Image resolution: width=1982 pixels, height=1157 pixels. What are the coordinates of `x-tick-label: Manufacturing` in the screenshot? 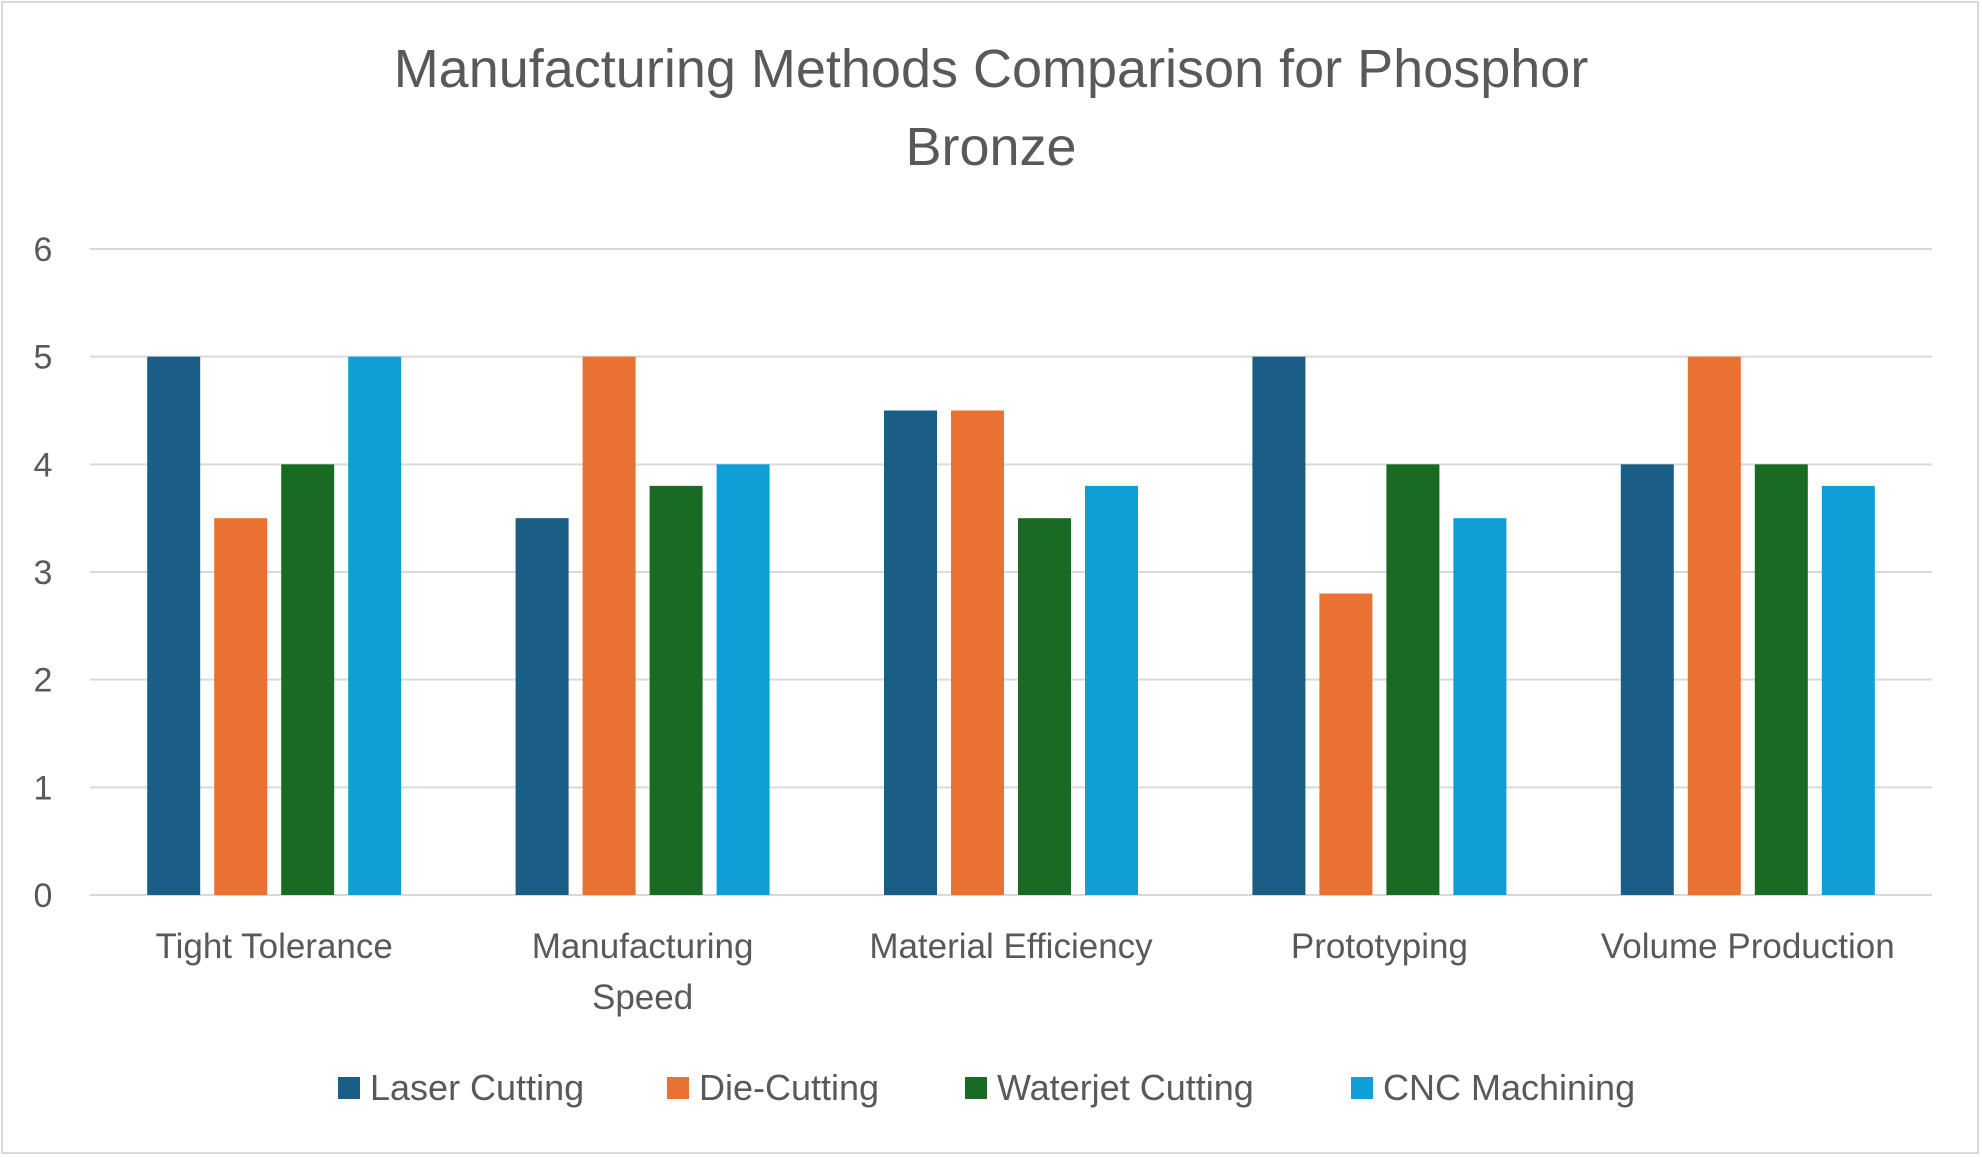 It's located at (643, 946).